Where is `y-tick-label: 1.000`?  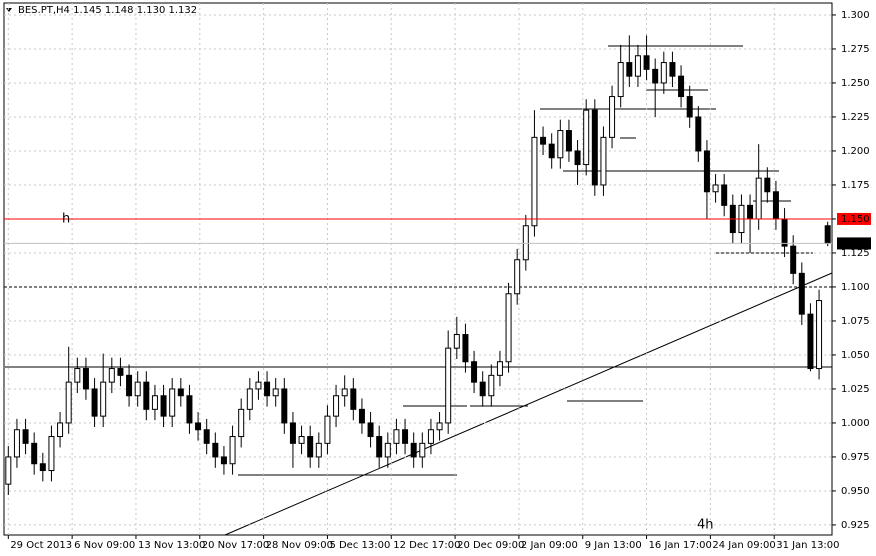
y-tick-label: 1.000 is located at coordinates (855, 423).